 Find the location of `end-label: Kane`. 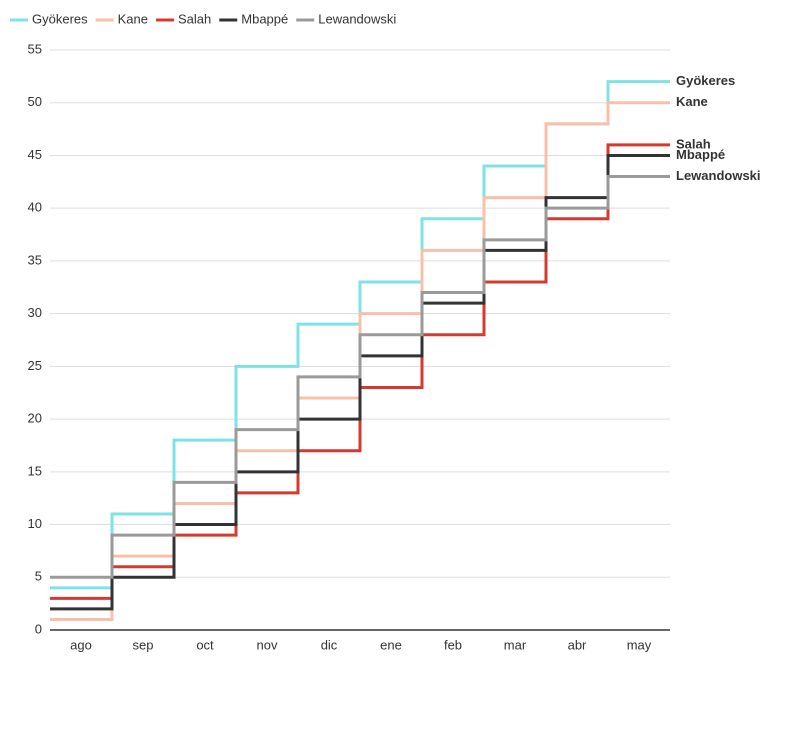

end-label: Kane is located at coordinates (692, 101).